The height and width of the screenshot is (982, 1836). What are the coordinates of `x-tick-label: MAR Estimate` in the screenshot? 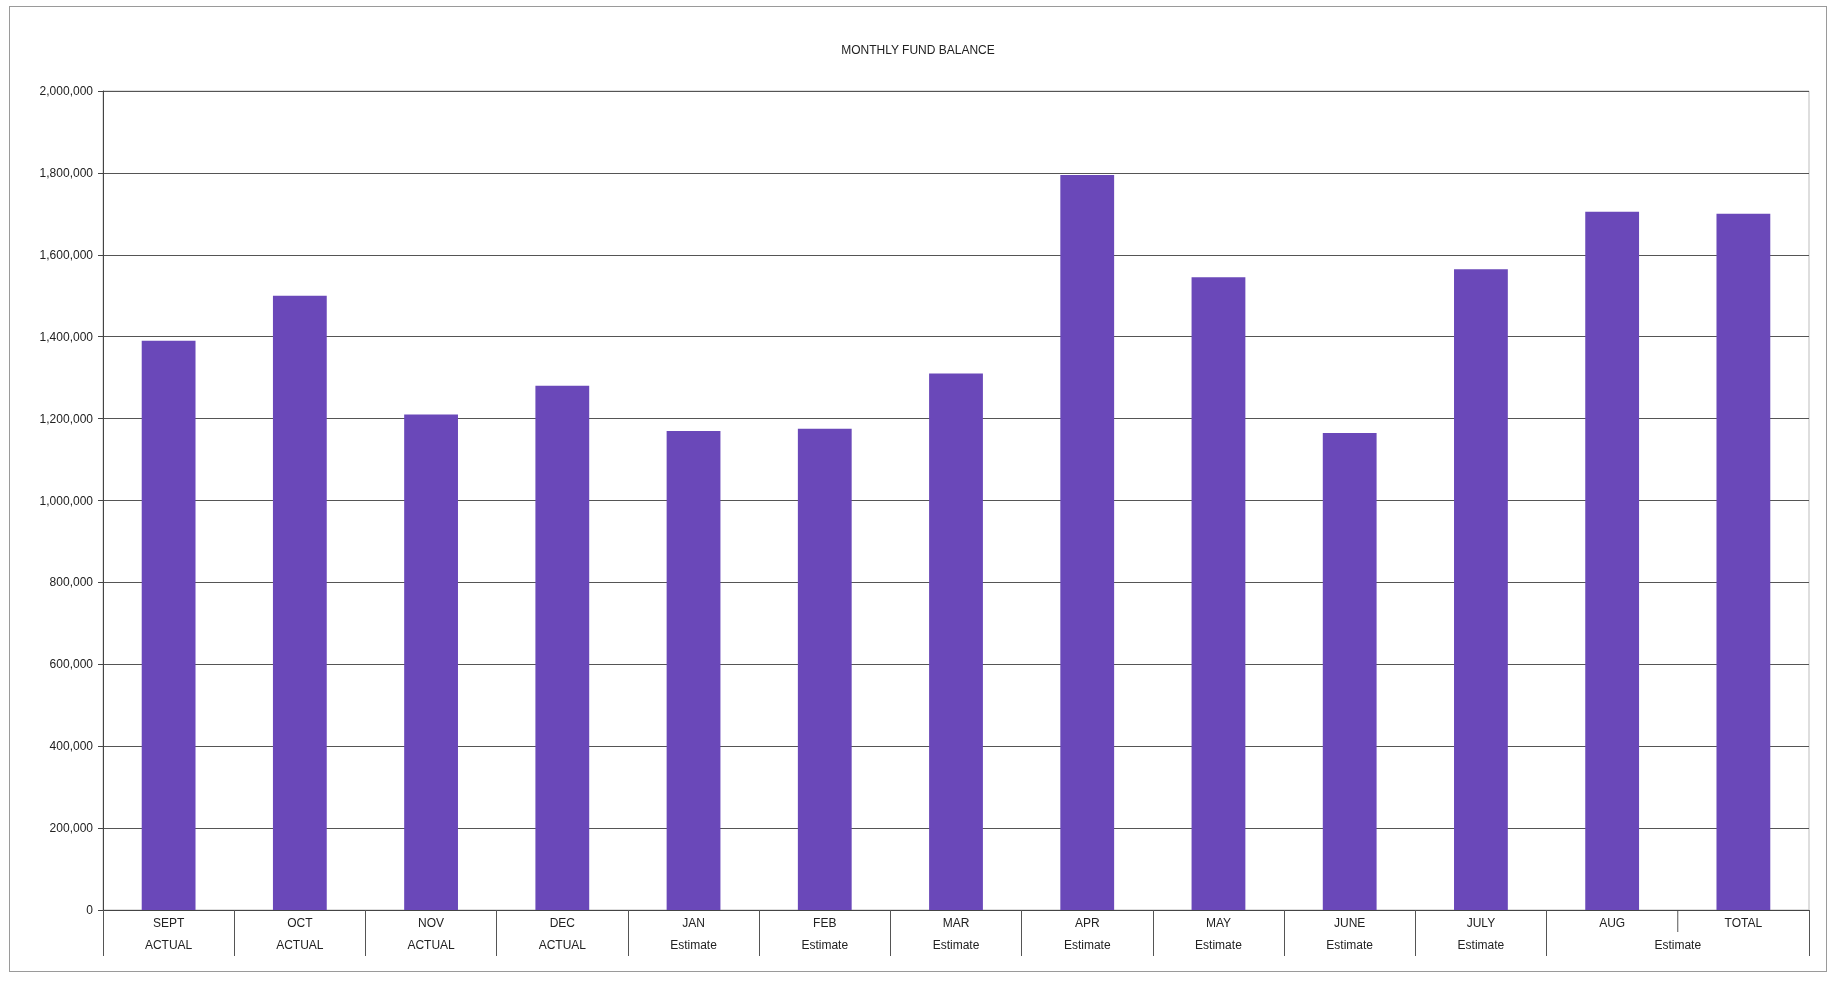 It's located at (956, 934).